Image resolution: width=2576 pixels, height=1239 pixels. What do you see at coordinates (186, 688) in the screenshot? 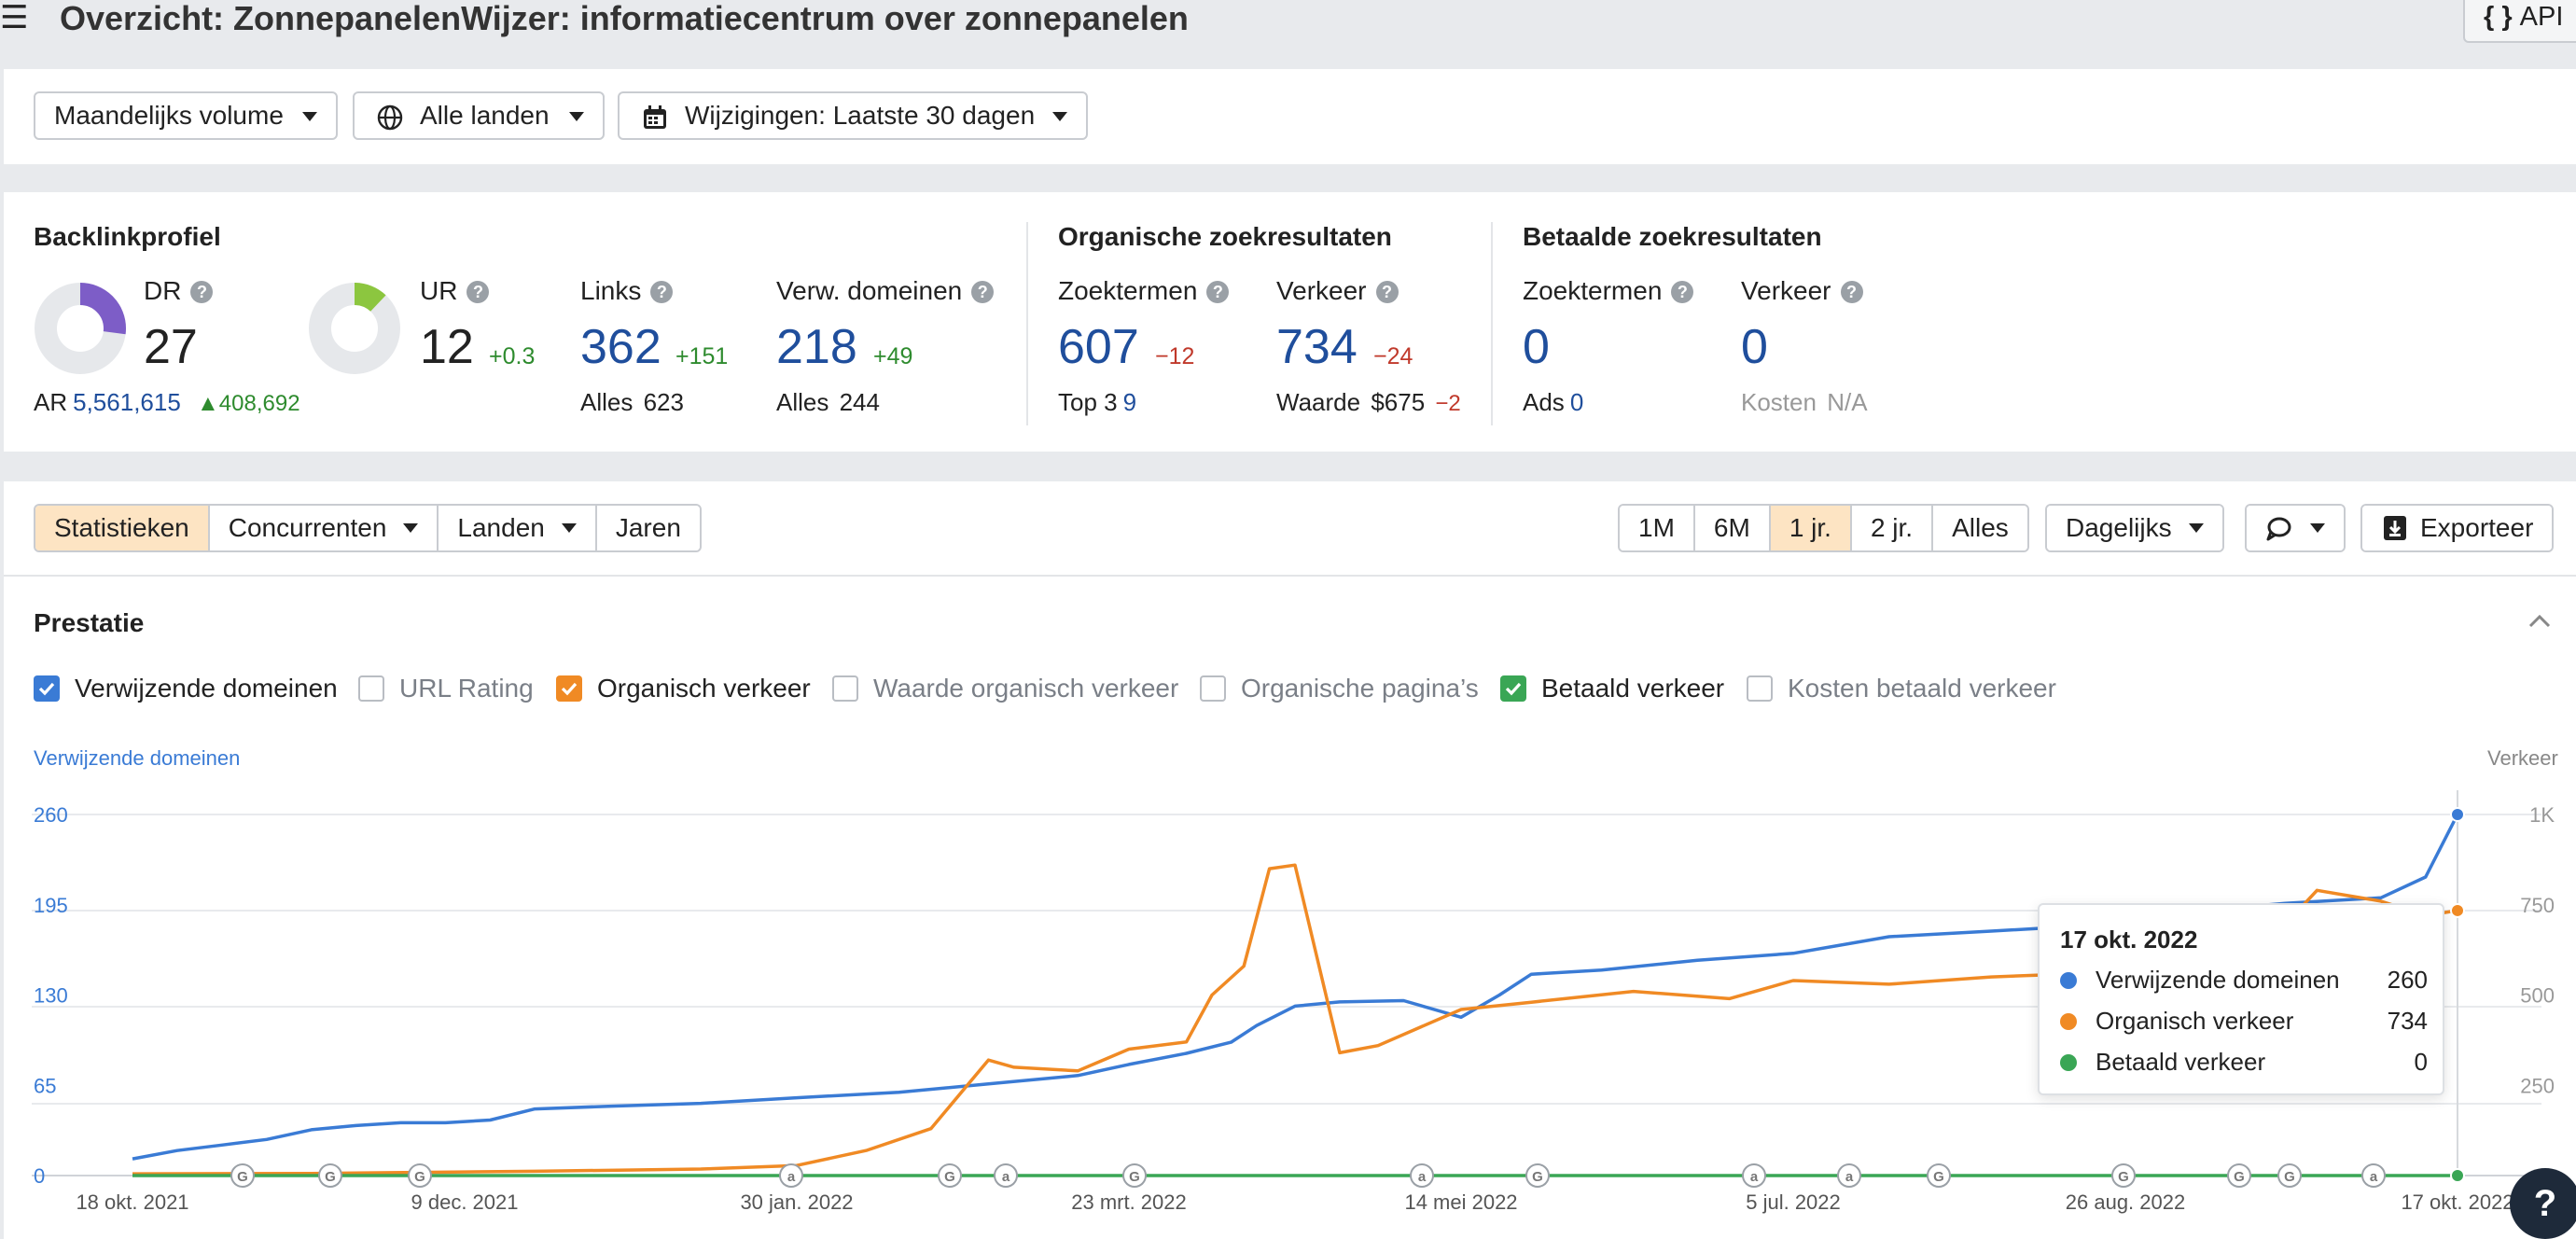
I see `checkbox-verwijzende-domeinen: Verwijzende domeinen` at bounding box center [186, 688].